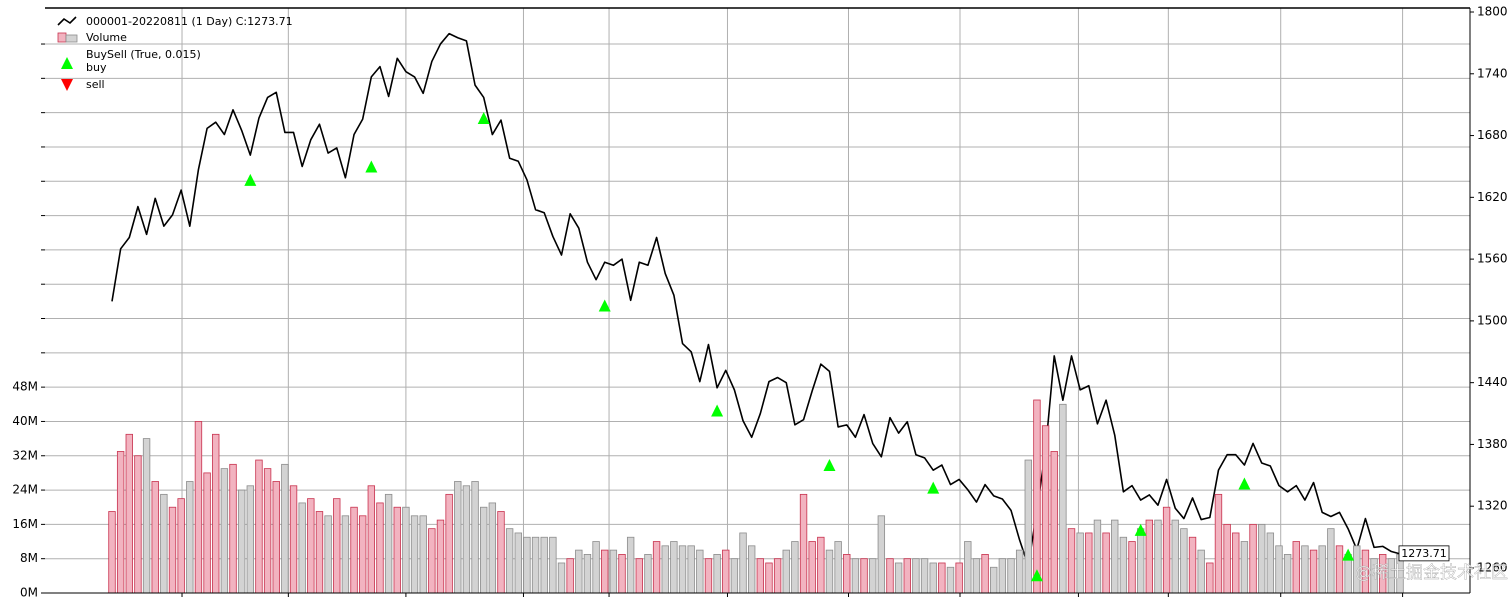 The width and height of the screenshot is (1512, 605). Describe the element at coordinates (25, 387) in the screenshot. I see `y2-tick-label: 48M` at that location.